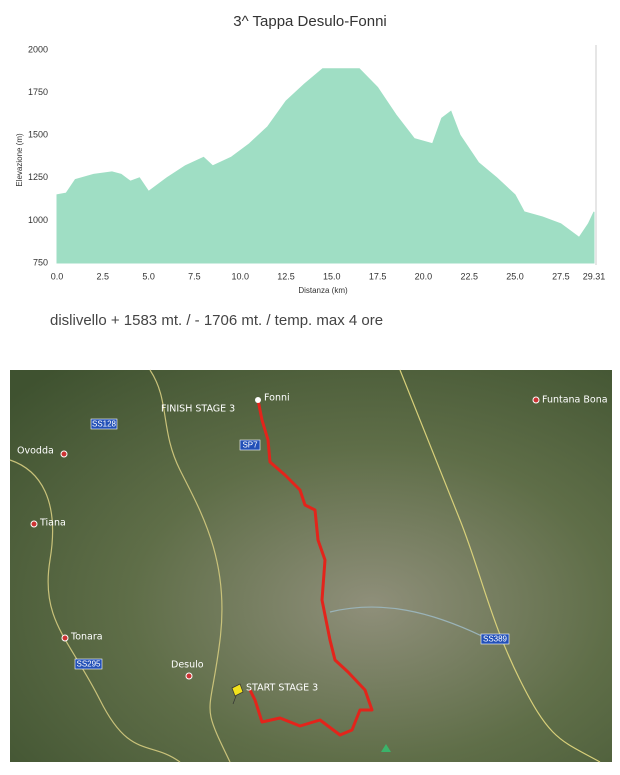 The height and width of the screenshot is (775, 620). I want to click on x-tick-label: 27.5, so click(561, 276).